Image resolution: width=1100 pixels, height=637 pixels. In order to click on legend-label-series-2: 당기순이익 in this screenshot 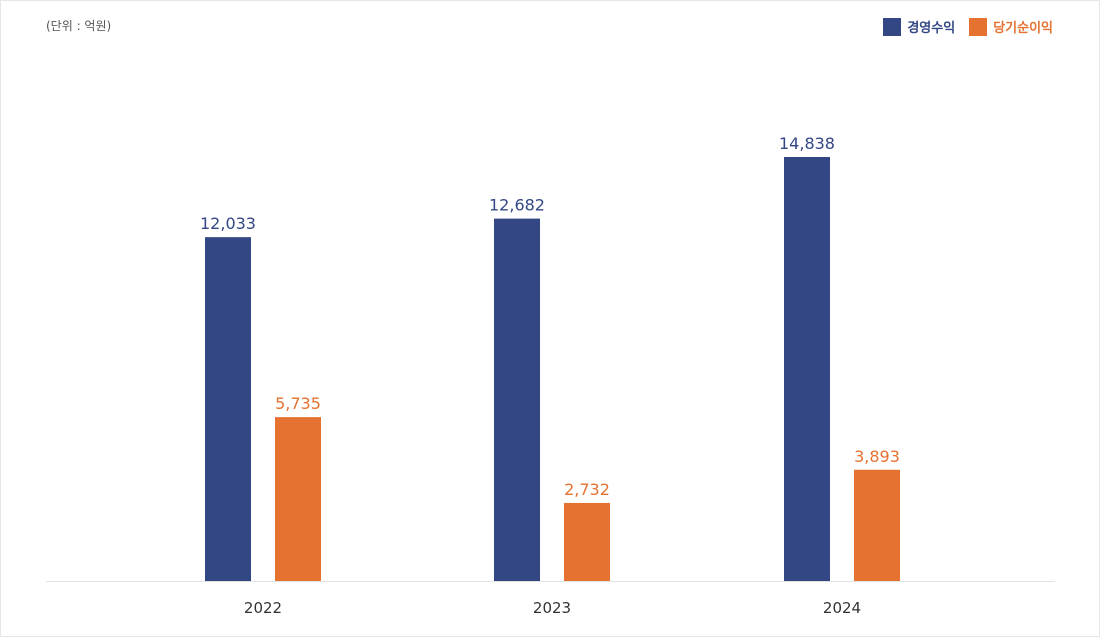, I will do `click(1023, 28)`.